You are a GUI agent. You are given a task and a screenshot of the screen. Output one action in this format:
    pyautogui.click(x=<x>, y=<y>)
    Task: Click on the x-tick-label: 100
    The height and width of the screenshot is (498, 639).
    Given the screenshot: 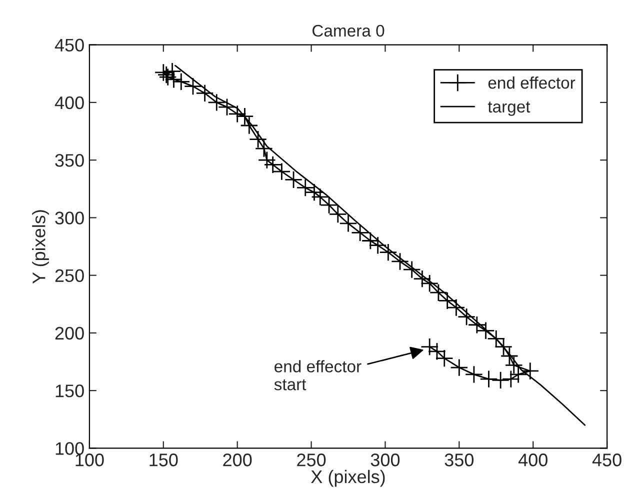 What is the action you would take?
    pyautogui.click(x=90, y=460)
    